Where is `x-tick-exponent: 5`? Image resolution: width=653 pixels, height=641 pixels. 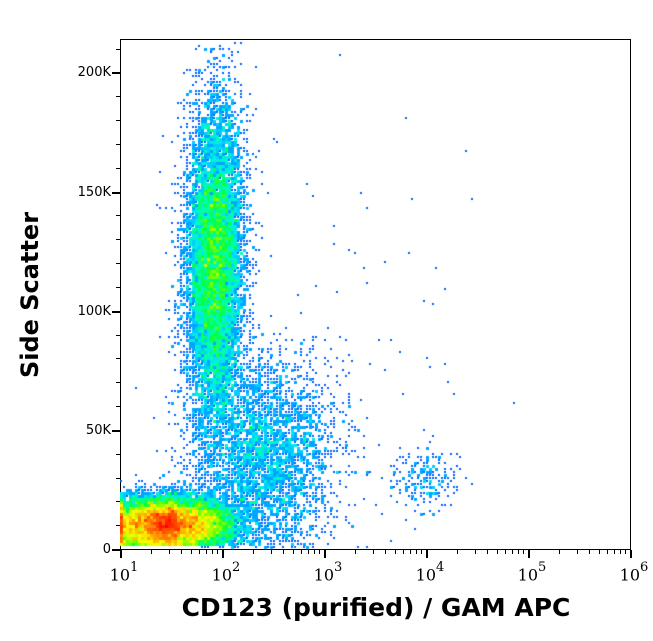 x-tick-exponent: 5 is located at coordinates (542, 567).